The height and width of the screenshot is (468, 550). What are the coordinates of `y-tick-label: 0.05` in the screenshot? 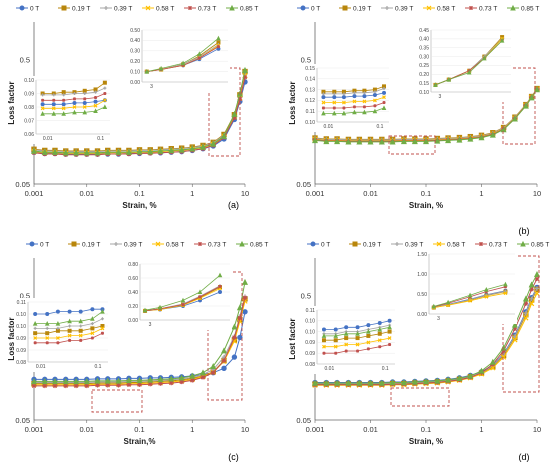 It's located at (22, 184).